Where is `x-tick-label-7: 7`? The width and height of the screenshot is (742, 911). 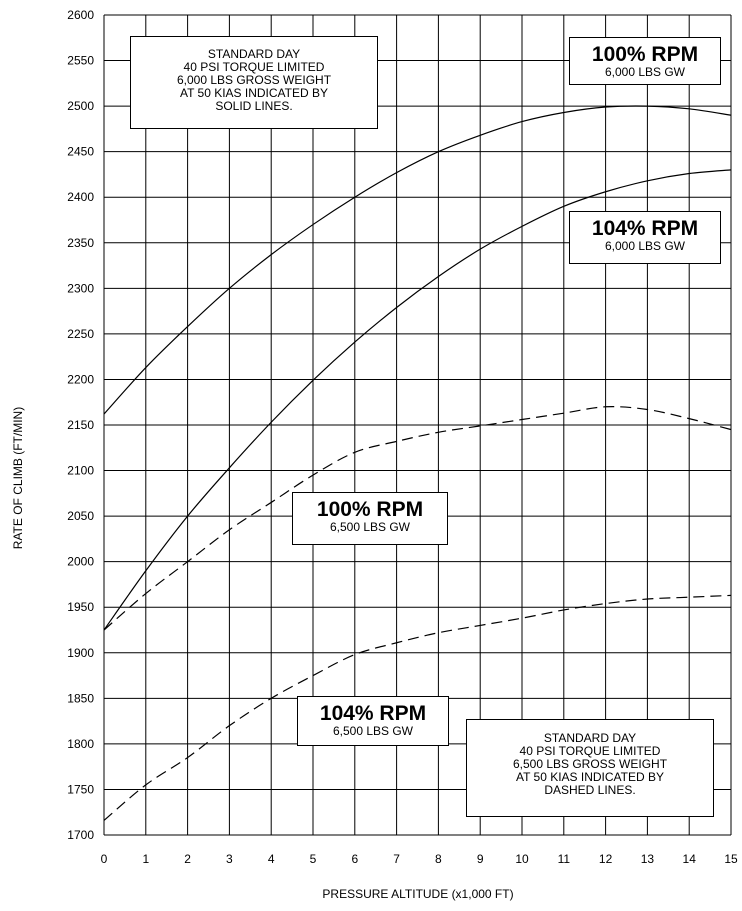
x-tick-label-7: 7 is located at coordinates (396, 859).